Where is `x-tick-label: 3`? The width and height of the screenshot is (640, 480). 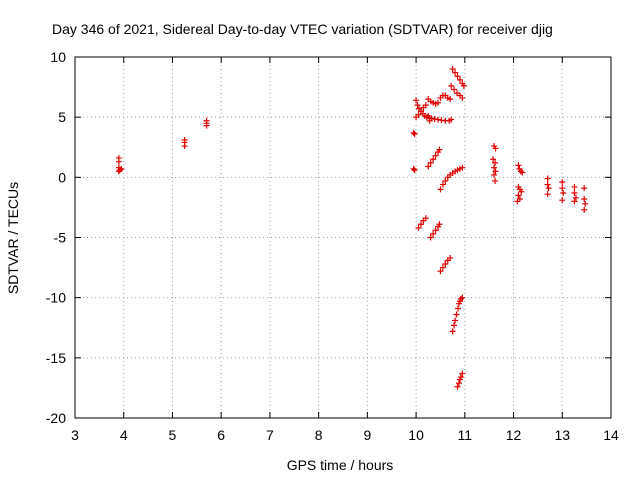 x-tick-label: 3 is located at coordinates (75, 435).